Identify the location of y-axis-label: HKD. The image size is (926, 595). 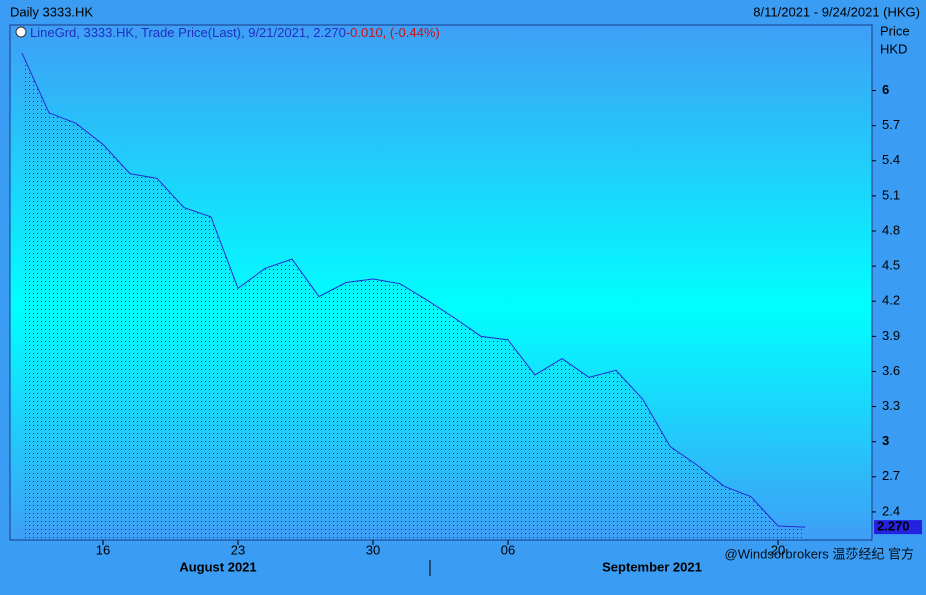
(893, 48).